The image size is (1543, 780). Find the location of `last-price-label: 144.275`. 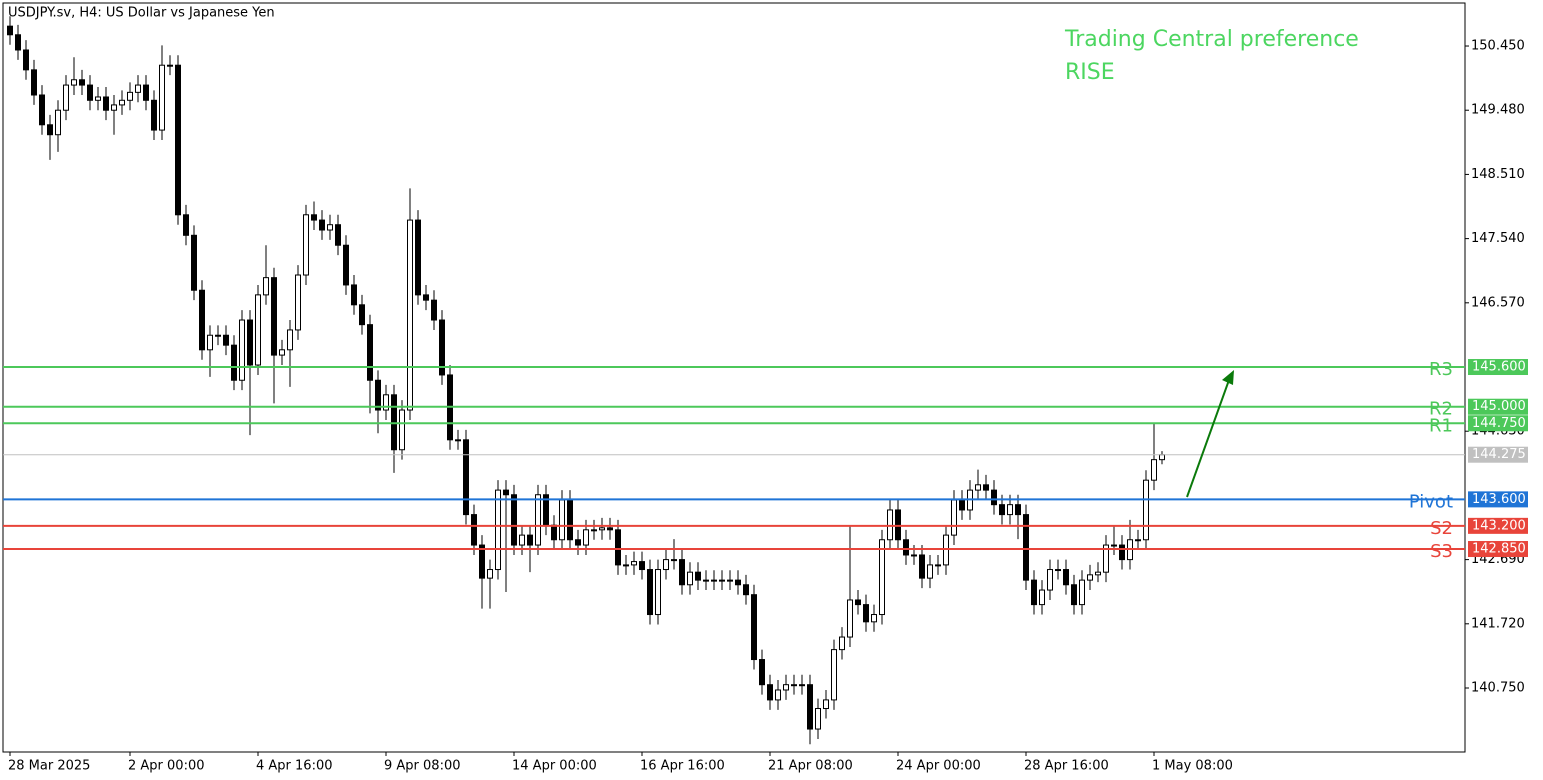

last-price-label: 144.275 is located at coordinates (1499, 454).